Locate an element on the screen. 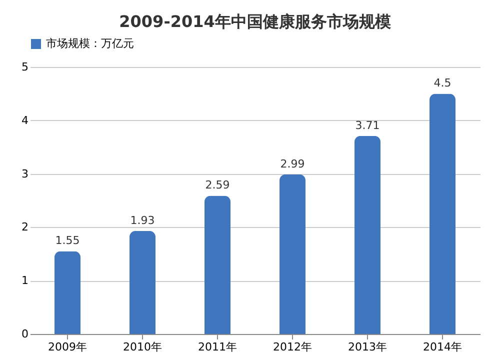 Image resolution: width=500 pixels, height=362 pixels. x-tick-label: 2011年 is located at coordinates (217, 347).